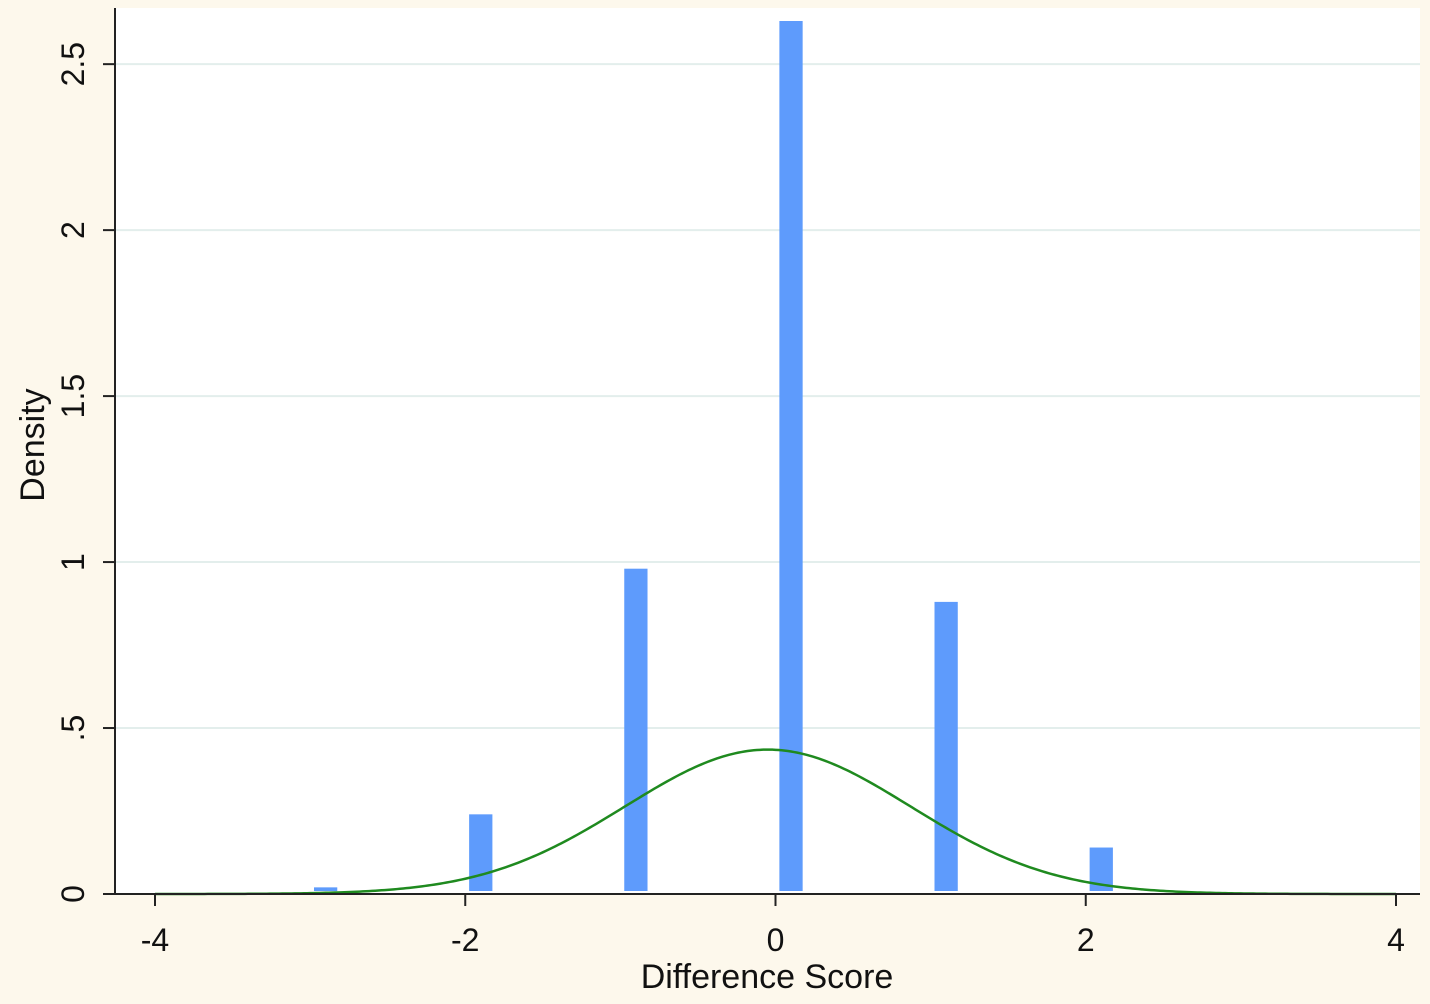 The height and width of the screenshot is (1004, 1430). Describe the element at coordinates (776, 940) in the screenshot. I see `x-tick-label: 0` at that location.